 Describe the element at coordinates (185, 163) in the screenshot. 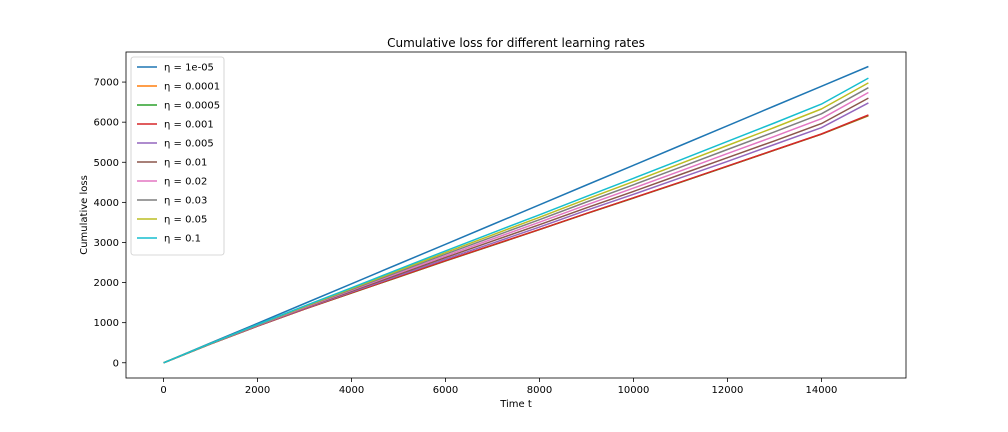

I see `legend-label: η = 0.01` at that location.